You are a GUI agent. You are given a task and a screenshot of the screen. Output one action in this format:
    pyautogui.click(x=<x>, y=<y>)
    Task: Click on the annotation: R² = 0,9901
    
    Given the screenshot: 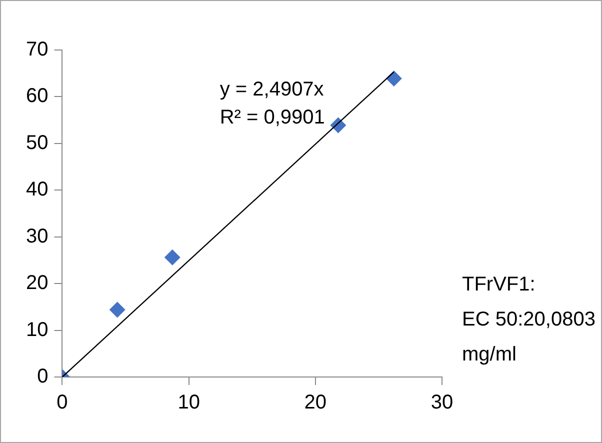 What is the action you would take?
    pyautogui.click(x=272, y=117)
    